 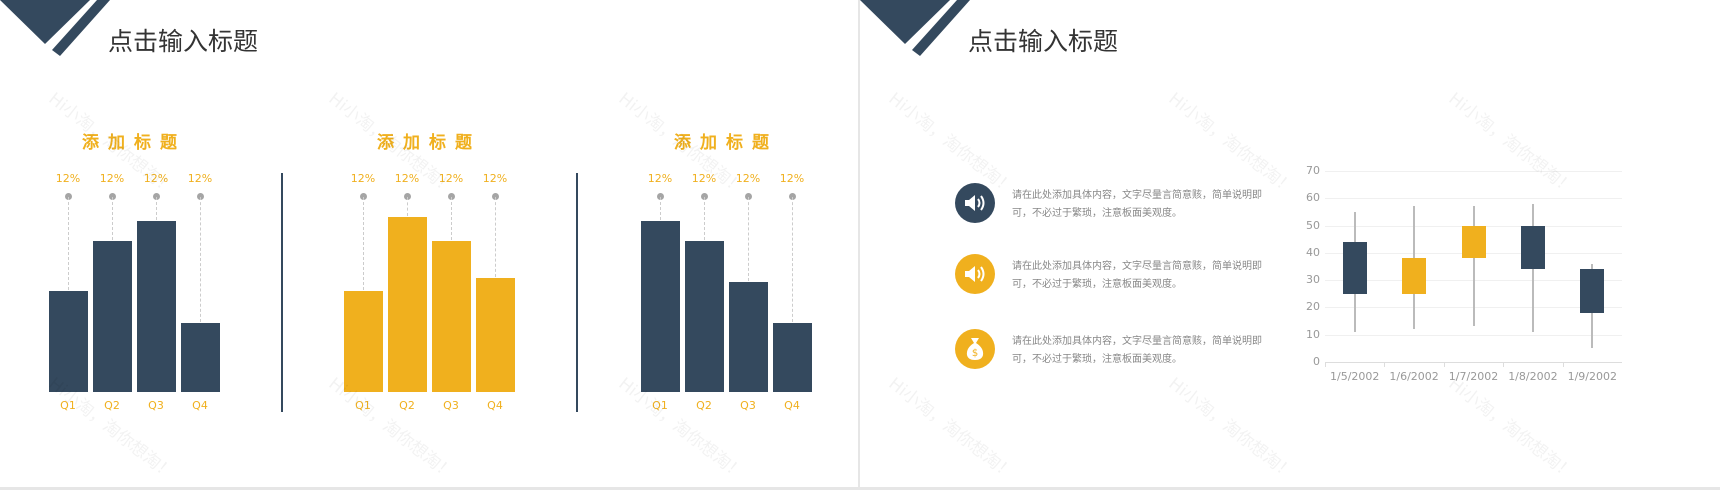 What do you see at coordinates (1313, 225) in the screenshot?
I see `y-tick-label: 50` at bounding box center [1313, 225].